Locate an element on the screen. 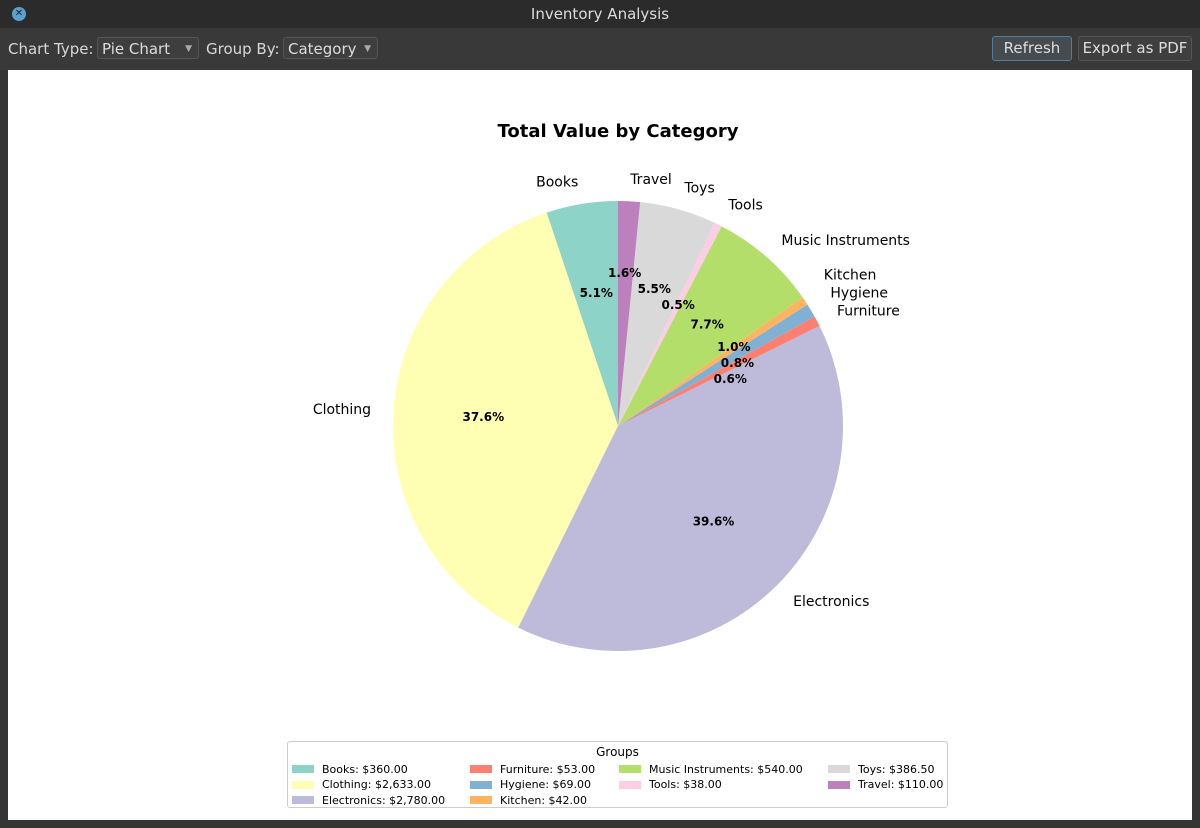 This screenshot has height=828, width=1200. slice-percent-label: 7.7% is located at coordinates (706, 325).